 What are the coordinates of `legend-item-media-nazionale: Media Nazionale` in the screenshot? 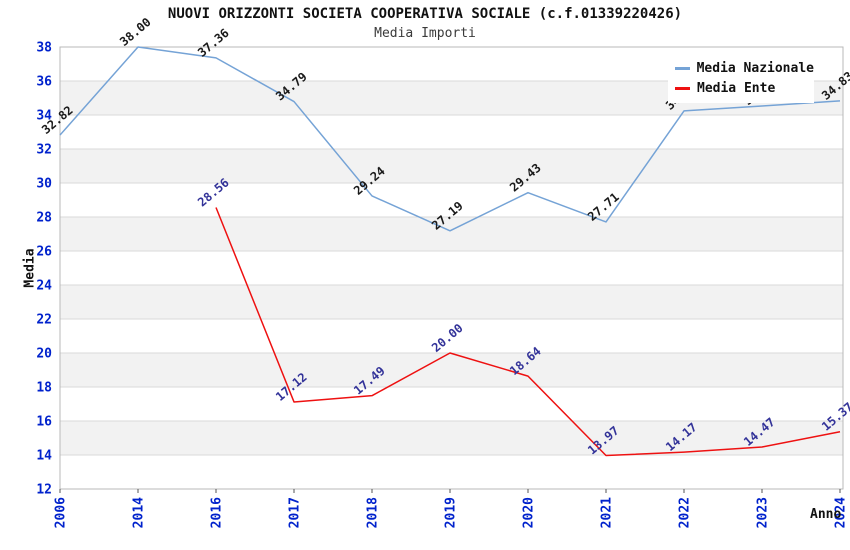 It's located at (741, 68).